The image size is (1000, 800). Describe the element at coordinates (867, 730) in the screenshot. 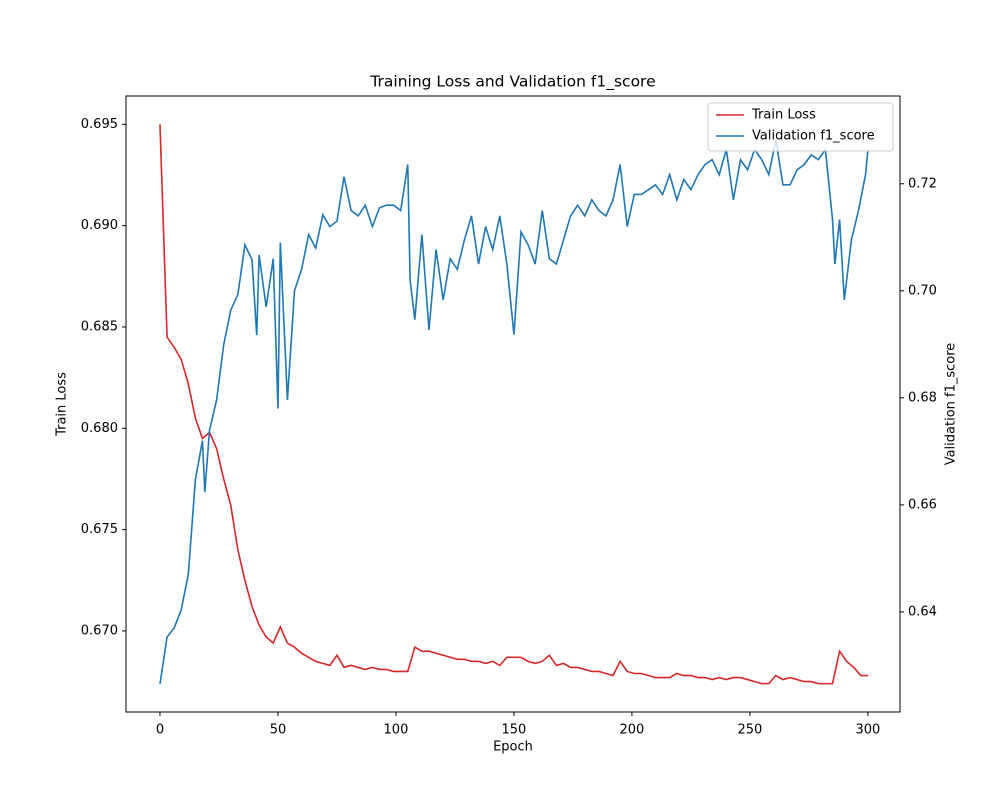

I see `x-tick-label: 300` at that location.